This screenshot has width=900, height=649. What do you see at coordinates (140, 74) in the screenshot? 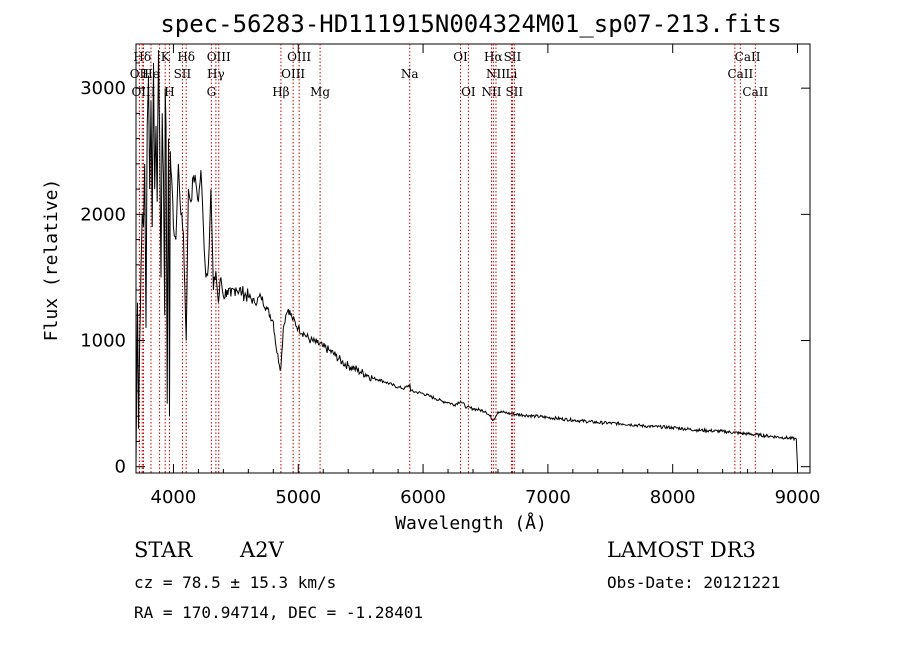
I see `line-marker-label: OII` at bounding box center [140, 74].